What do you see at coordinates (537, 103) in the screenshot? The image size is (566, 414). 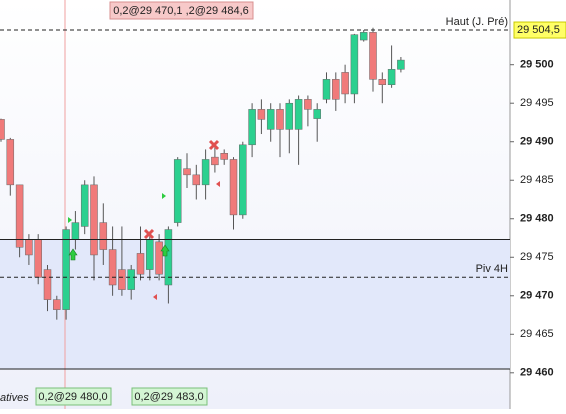 I see `y-tick-label: 29 495` at bounding box center [537, 103].